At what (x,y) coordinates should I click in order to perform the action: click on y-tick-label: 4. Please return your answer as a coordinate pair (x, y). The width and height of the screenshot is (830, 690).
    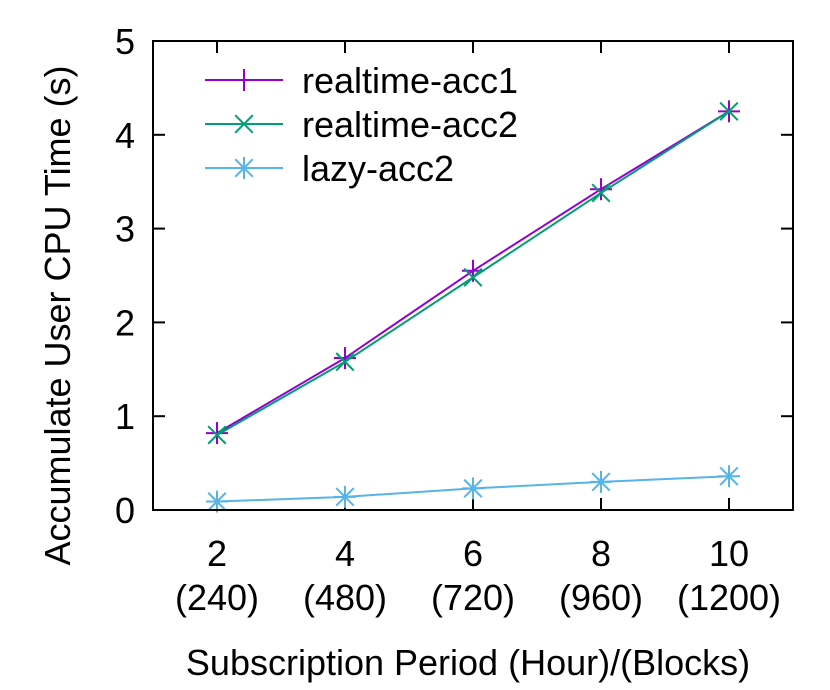
    Looking at the image, I should click on (125, 135).